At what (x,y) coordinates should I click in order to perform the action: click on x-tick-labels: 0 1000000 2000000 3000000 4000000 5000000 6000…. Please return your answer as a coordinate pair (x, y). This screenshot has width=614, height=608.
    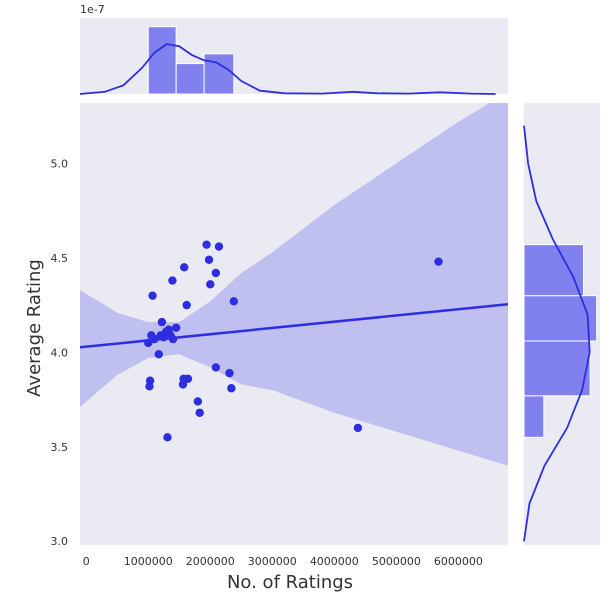
    Looking at the image, I should click on (283, 561).